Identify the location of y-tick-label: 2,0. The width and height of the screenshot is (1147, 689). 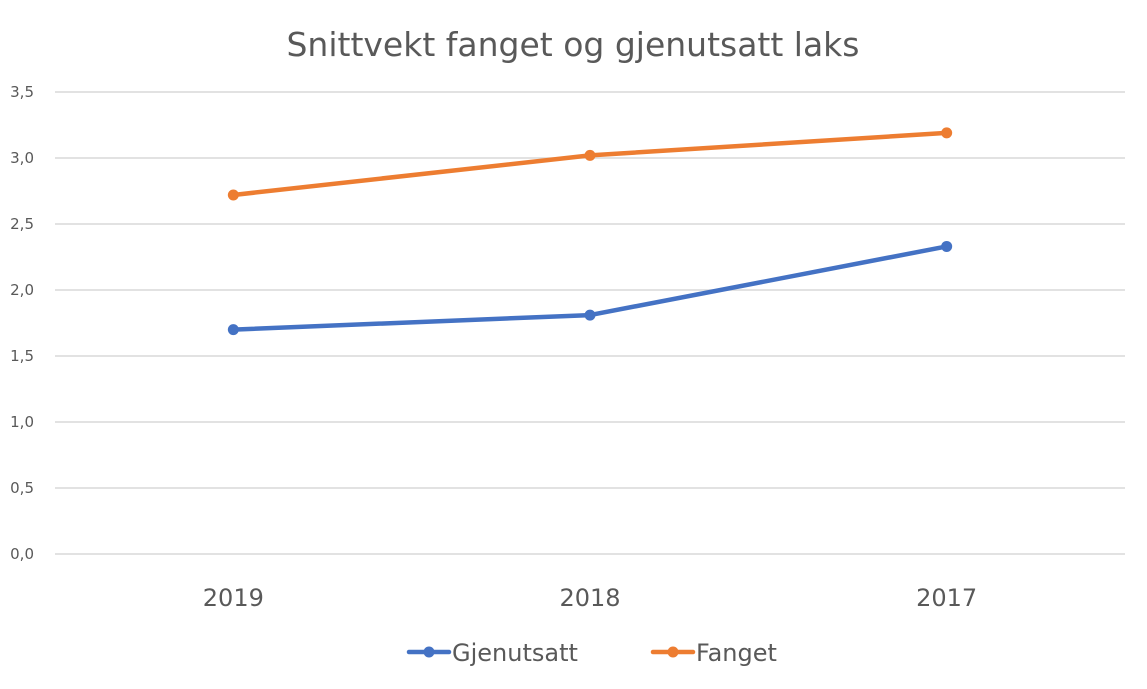
(22, 290).